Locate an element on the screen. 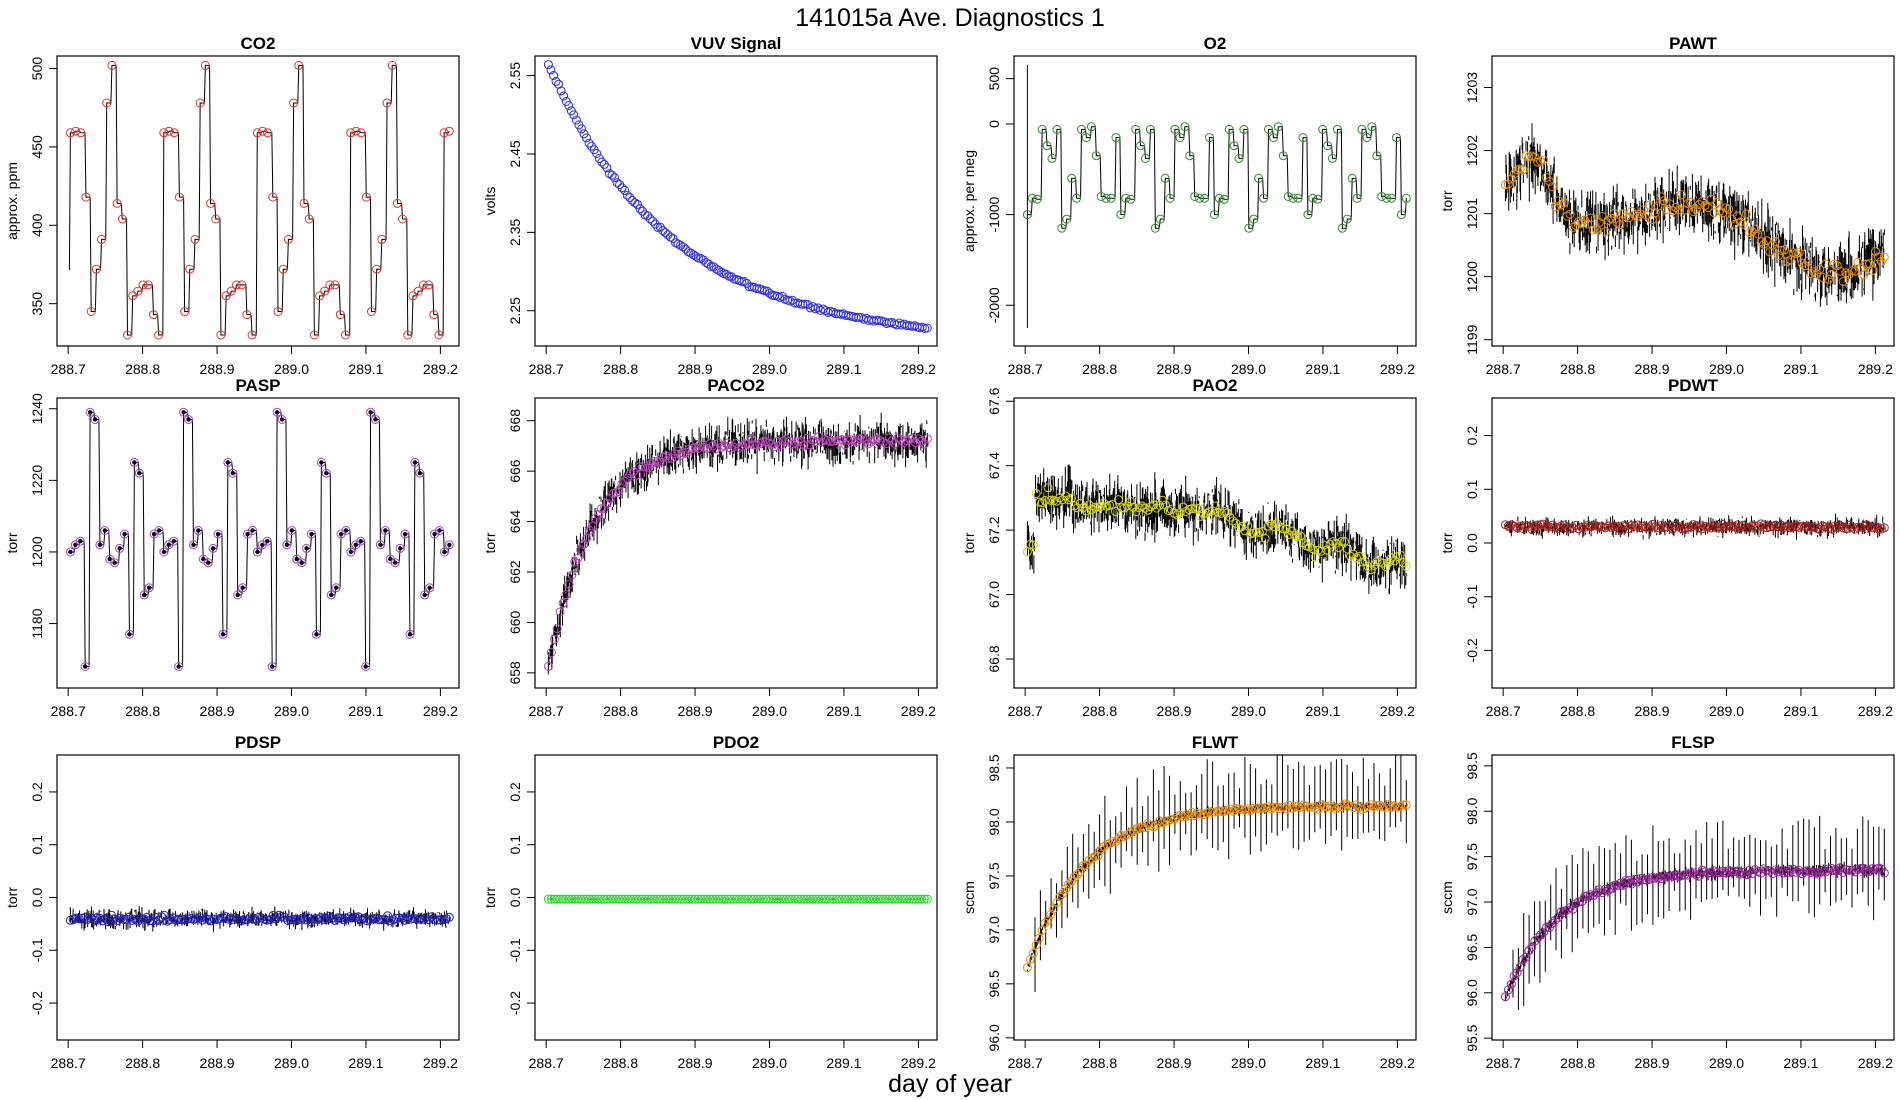 This screenshot has height=1100, width=1900. y-axis-label: torr is located at coordinates (12, 542).